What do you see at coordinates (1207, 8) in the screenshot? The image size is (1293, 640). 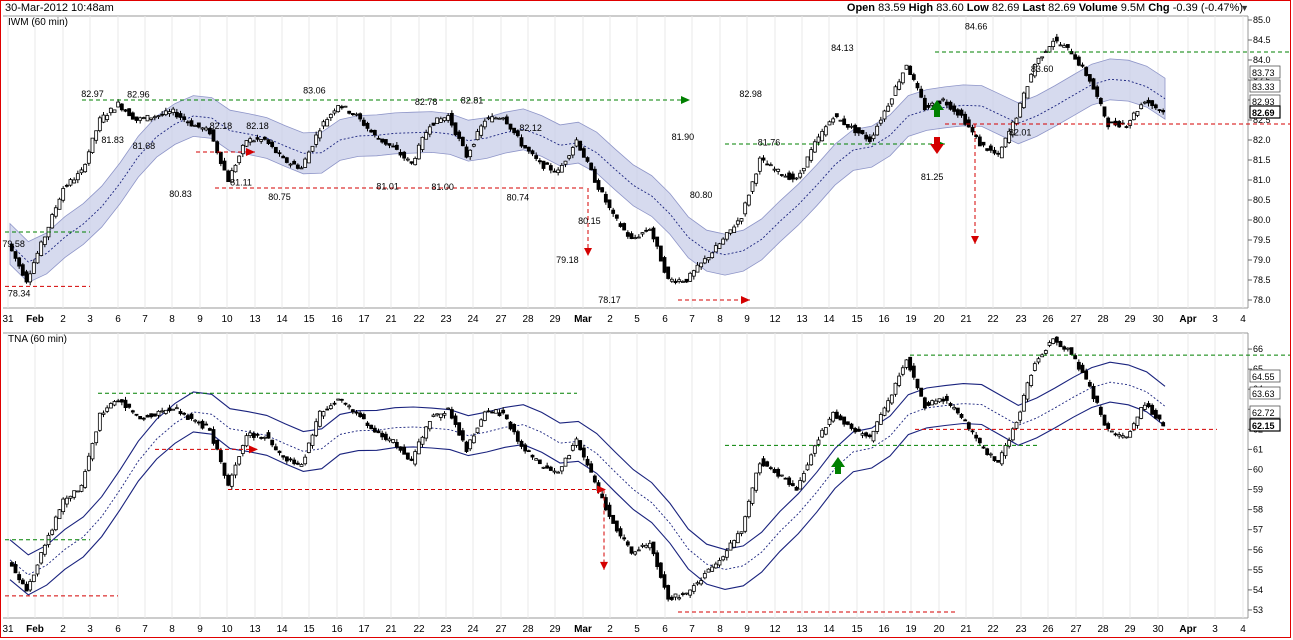 I see `chg-value: -0.39 (-0.47%)` at bounding box center [1207, 8].